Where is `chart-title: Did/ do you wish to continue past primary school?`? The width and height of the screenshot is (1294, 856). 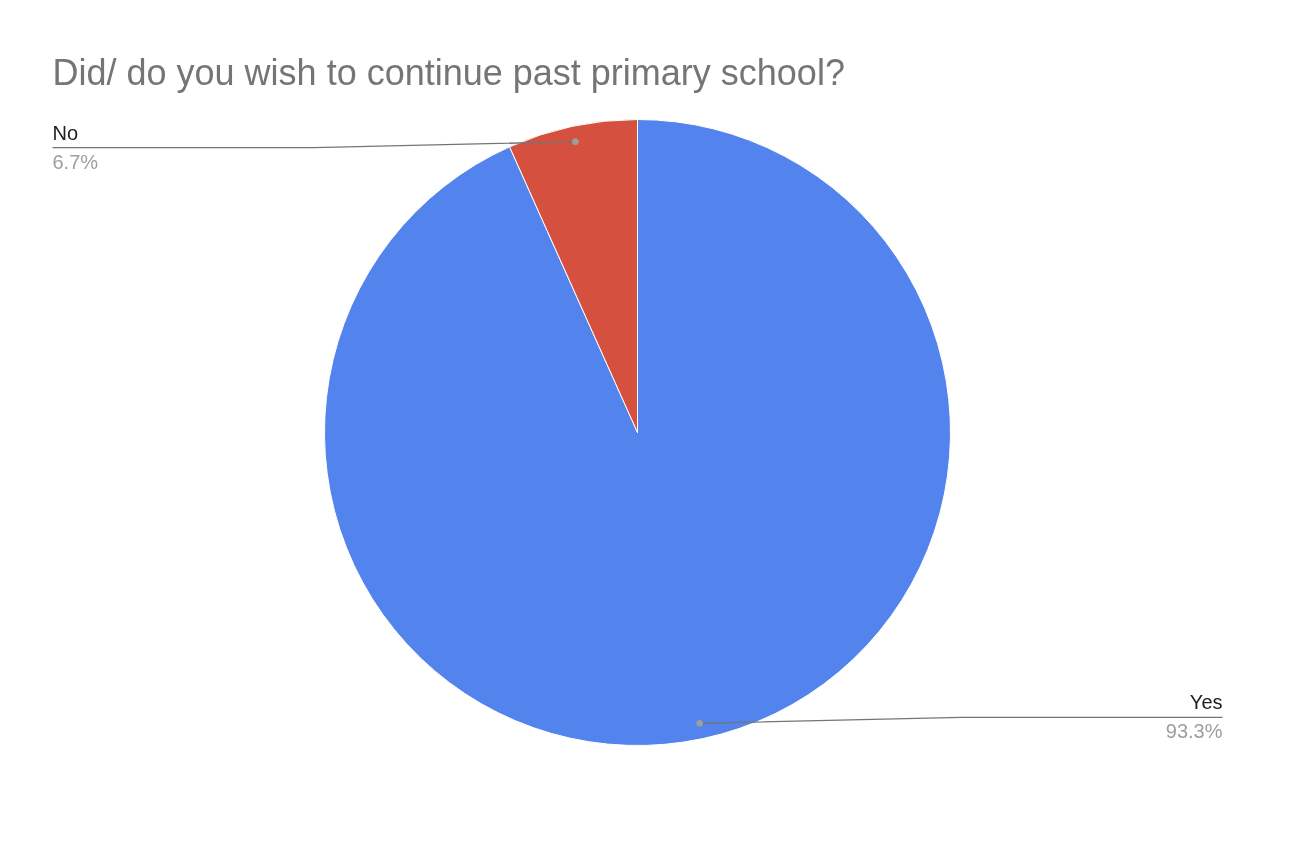
chart-title: Did/ do you wish to continue past primary school? is located at coordinates (448, 72).